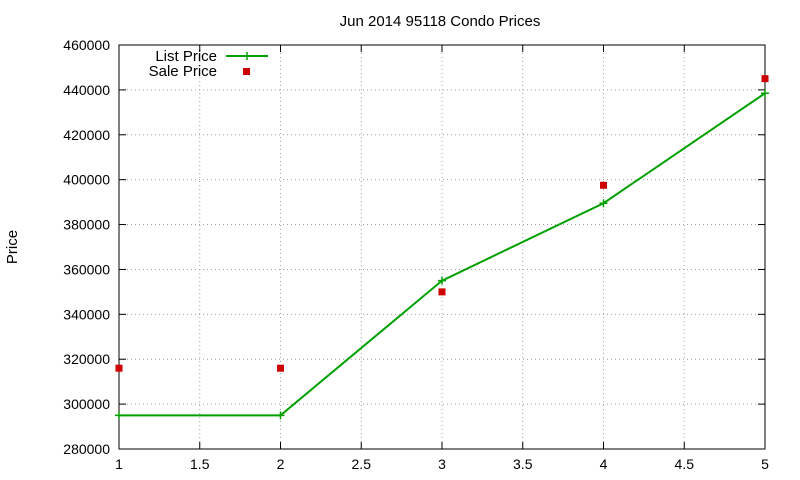  What do you see at coordinates (685, 464) in the screenshot?
I see `x-tick-label: 4.5` at bounding box center [685, 464].